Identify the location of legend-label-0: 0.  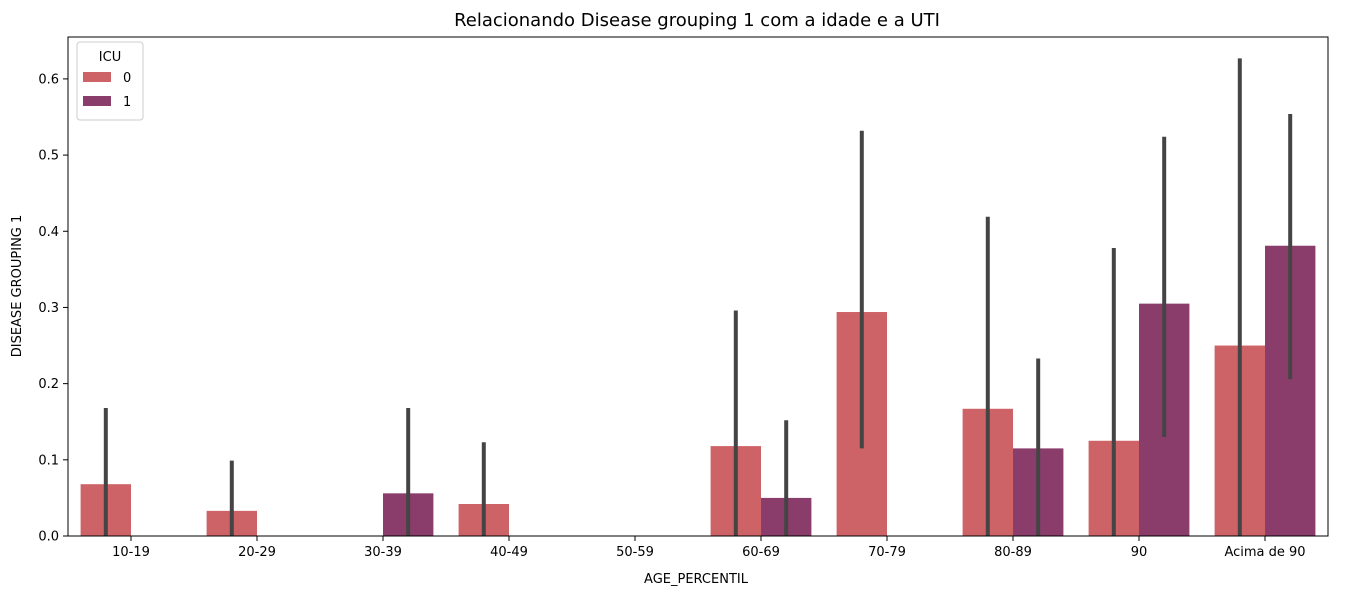
(127, 78).